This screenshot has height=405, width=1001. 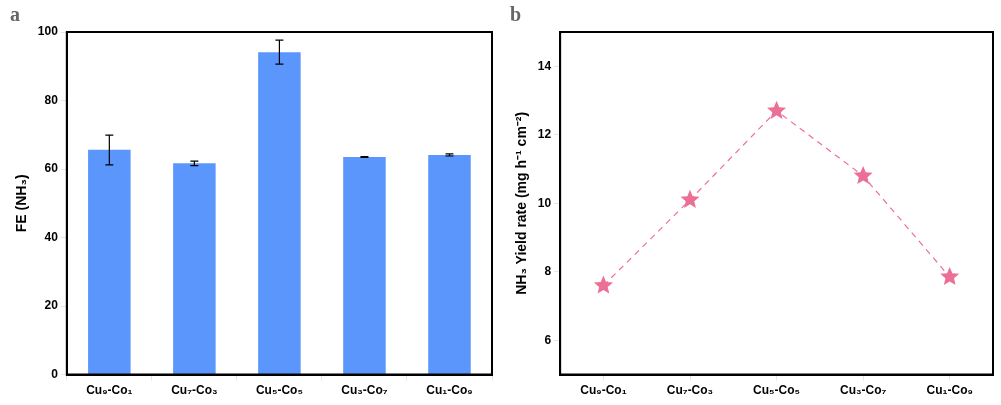 What do you see at coordinates (521, 203) in the screenshot?
I see `y-axis-title: NH₃ Yield rate (mg h⁻¹ cm⁻²)` at bounding box center [521, 203].